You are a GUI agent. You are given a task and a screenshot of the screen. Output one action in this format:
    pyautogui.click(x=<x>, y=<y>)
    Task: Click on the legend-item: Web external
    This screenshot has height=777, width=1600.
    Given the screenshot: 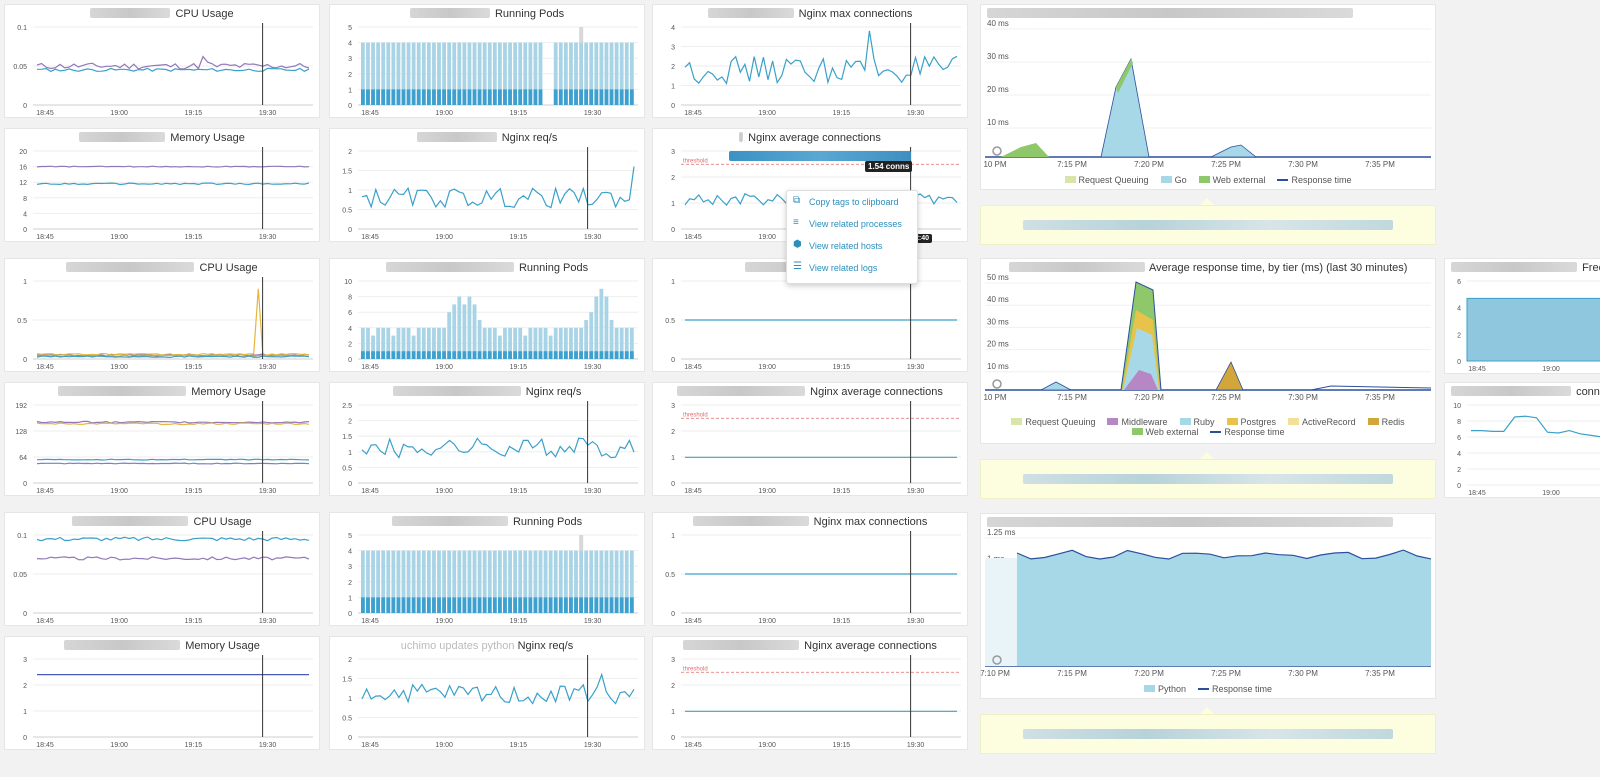 What is the action you would take?
    pyautogui.click(x=1231, y=180)
    